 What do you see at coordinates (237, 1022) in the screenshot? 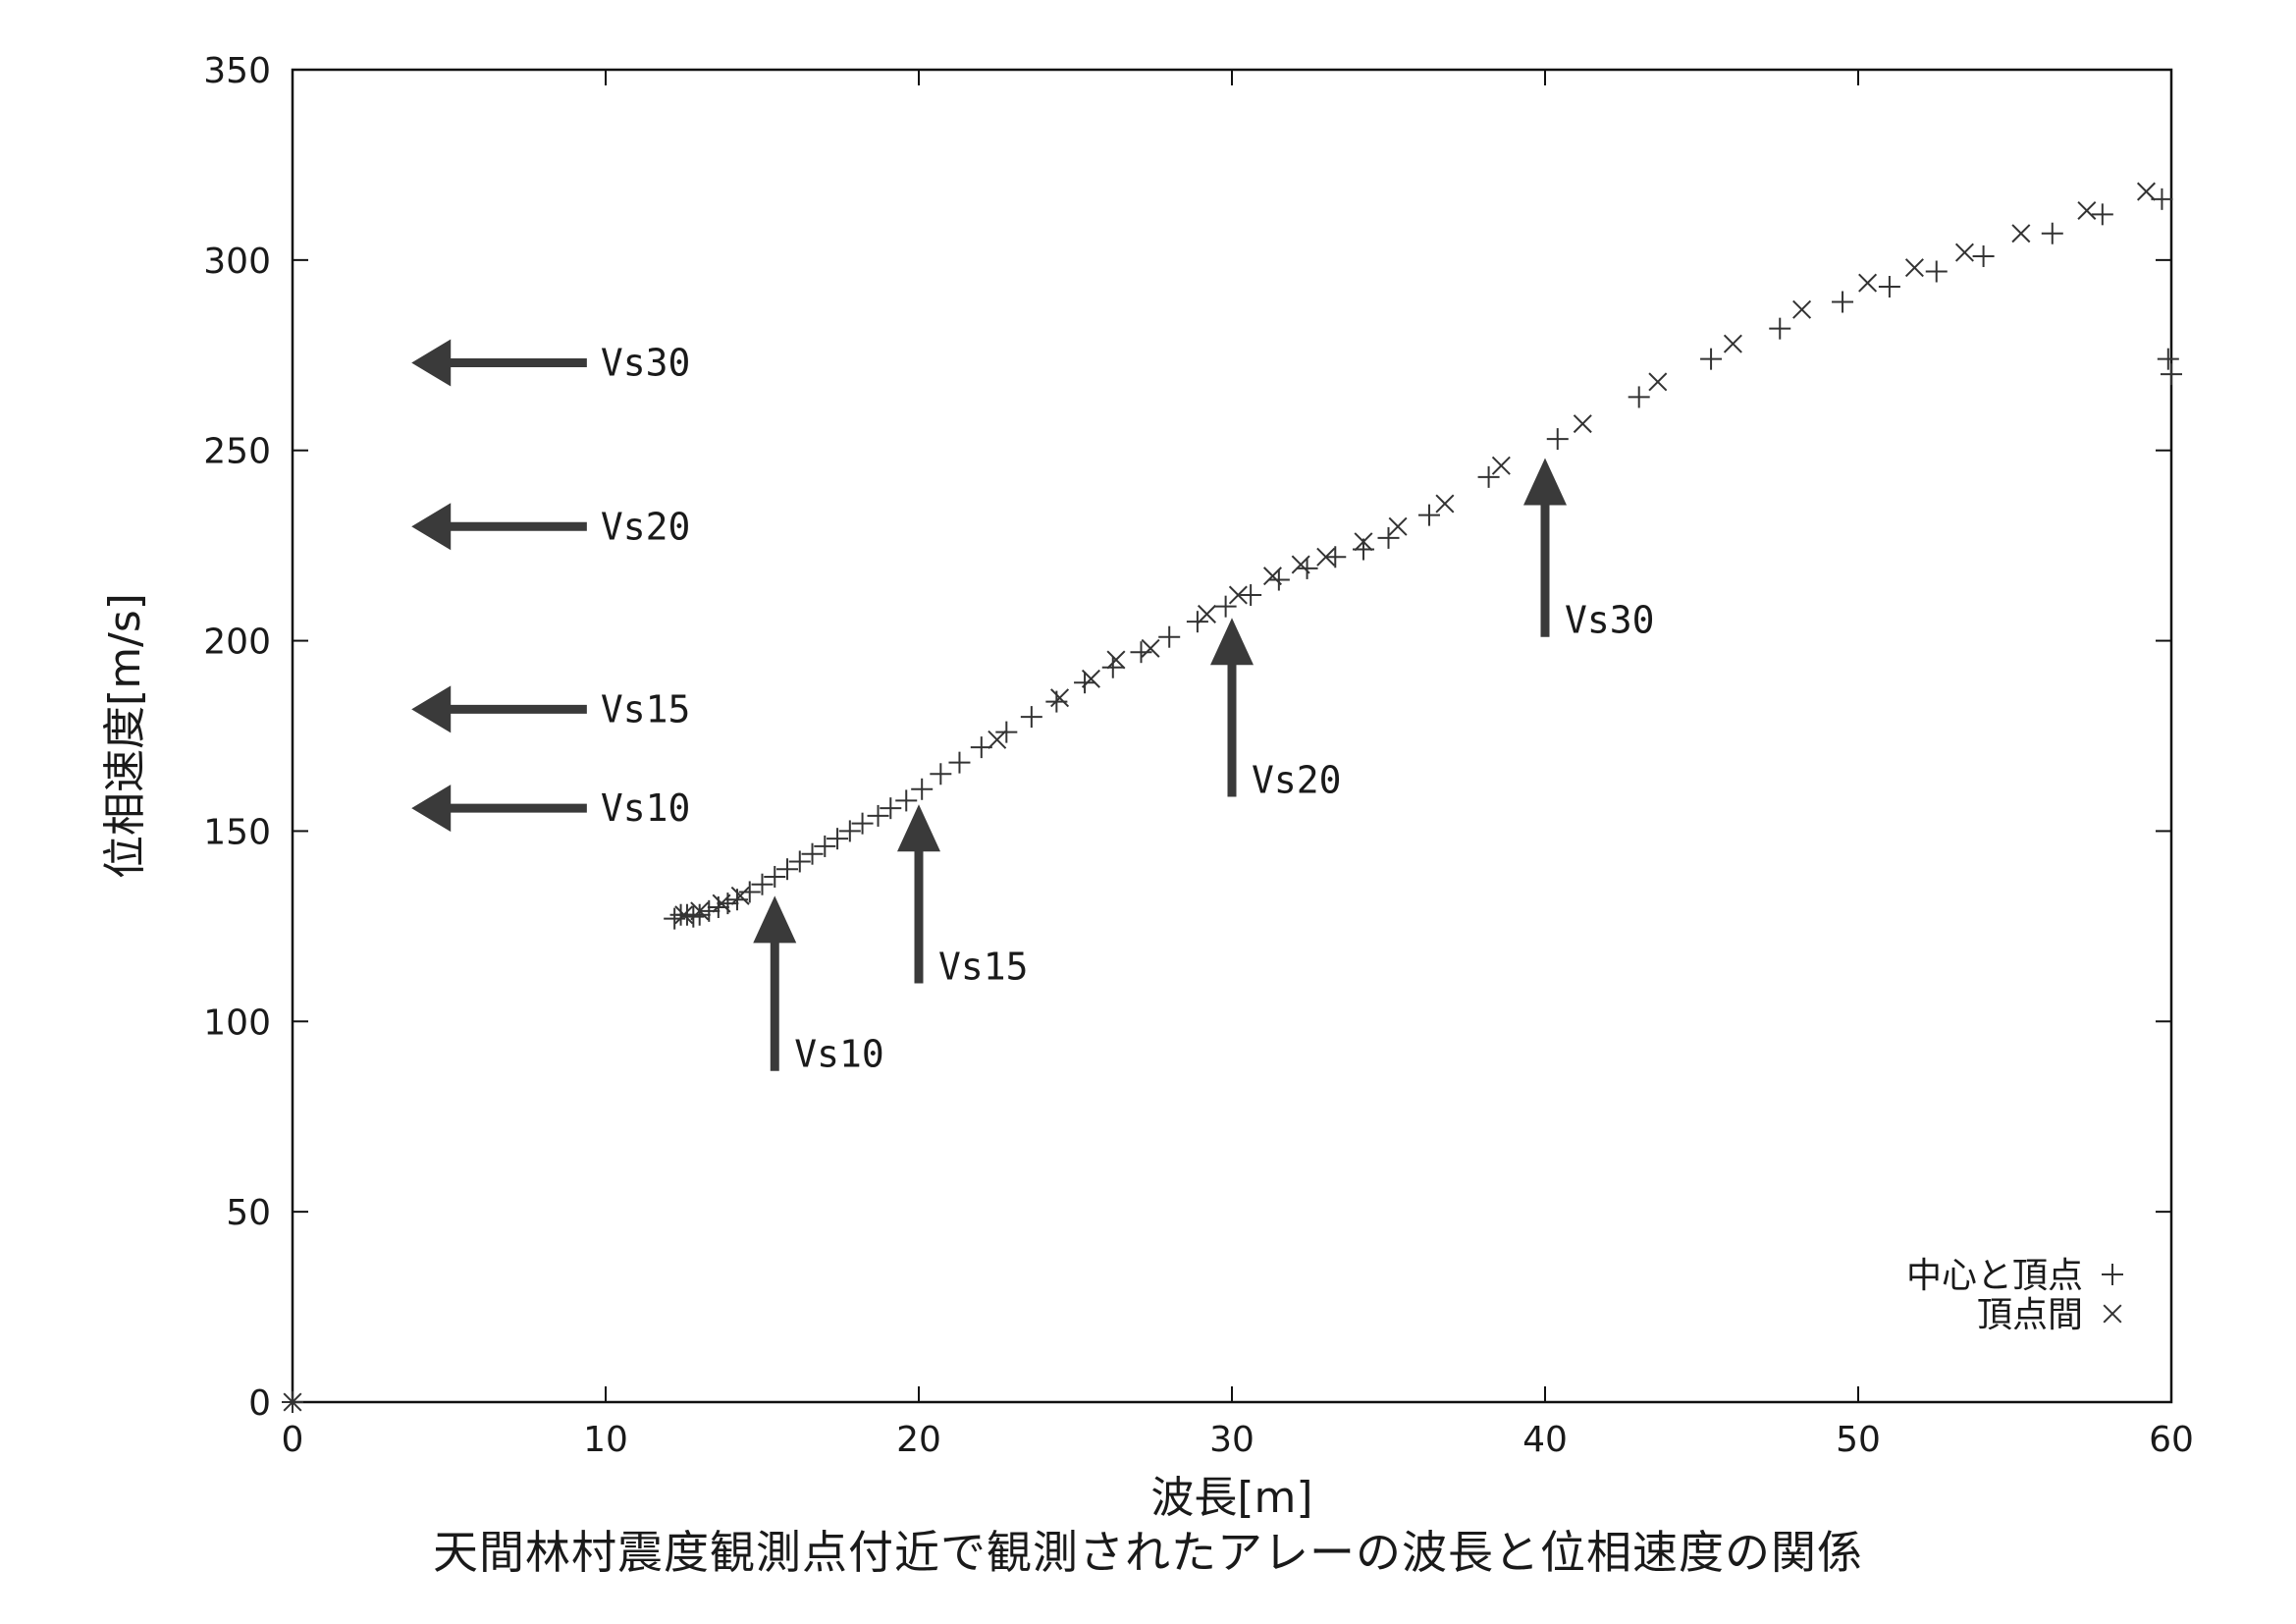
I see `y-tick-label: 100` at bounding box center [237, 1022].